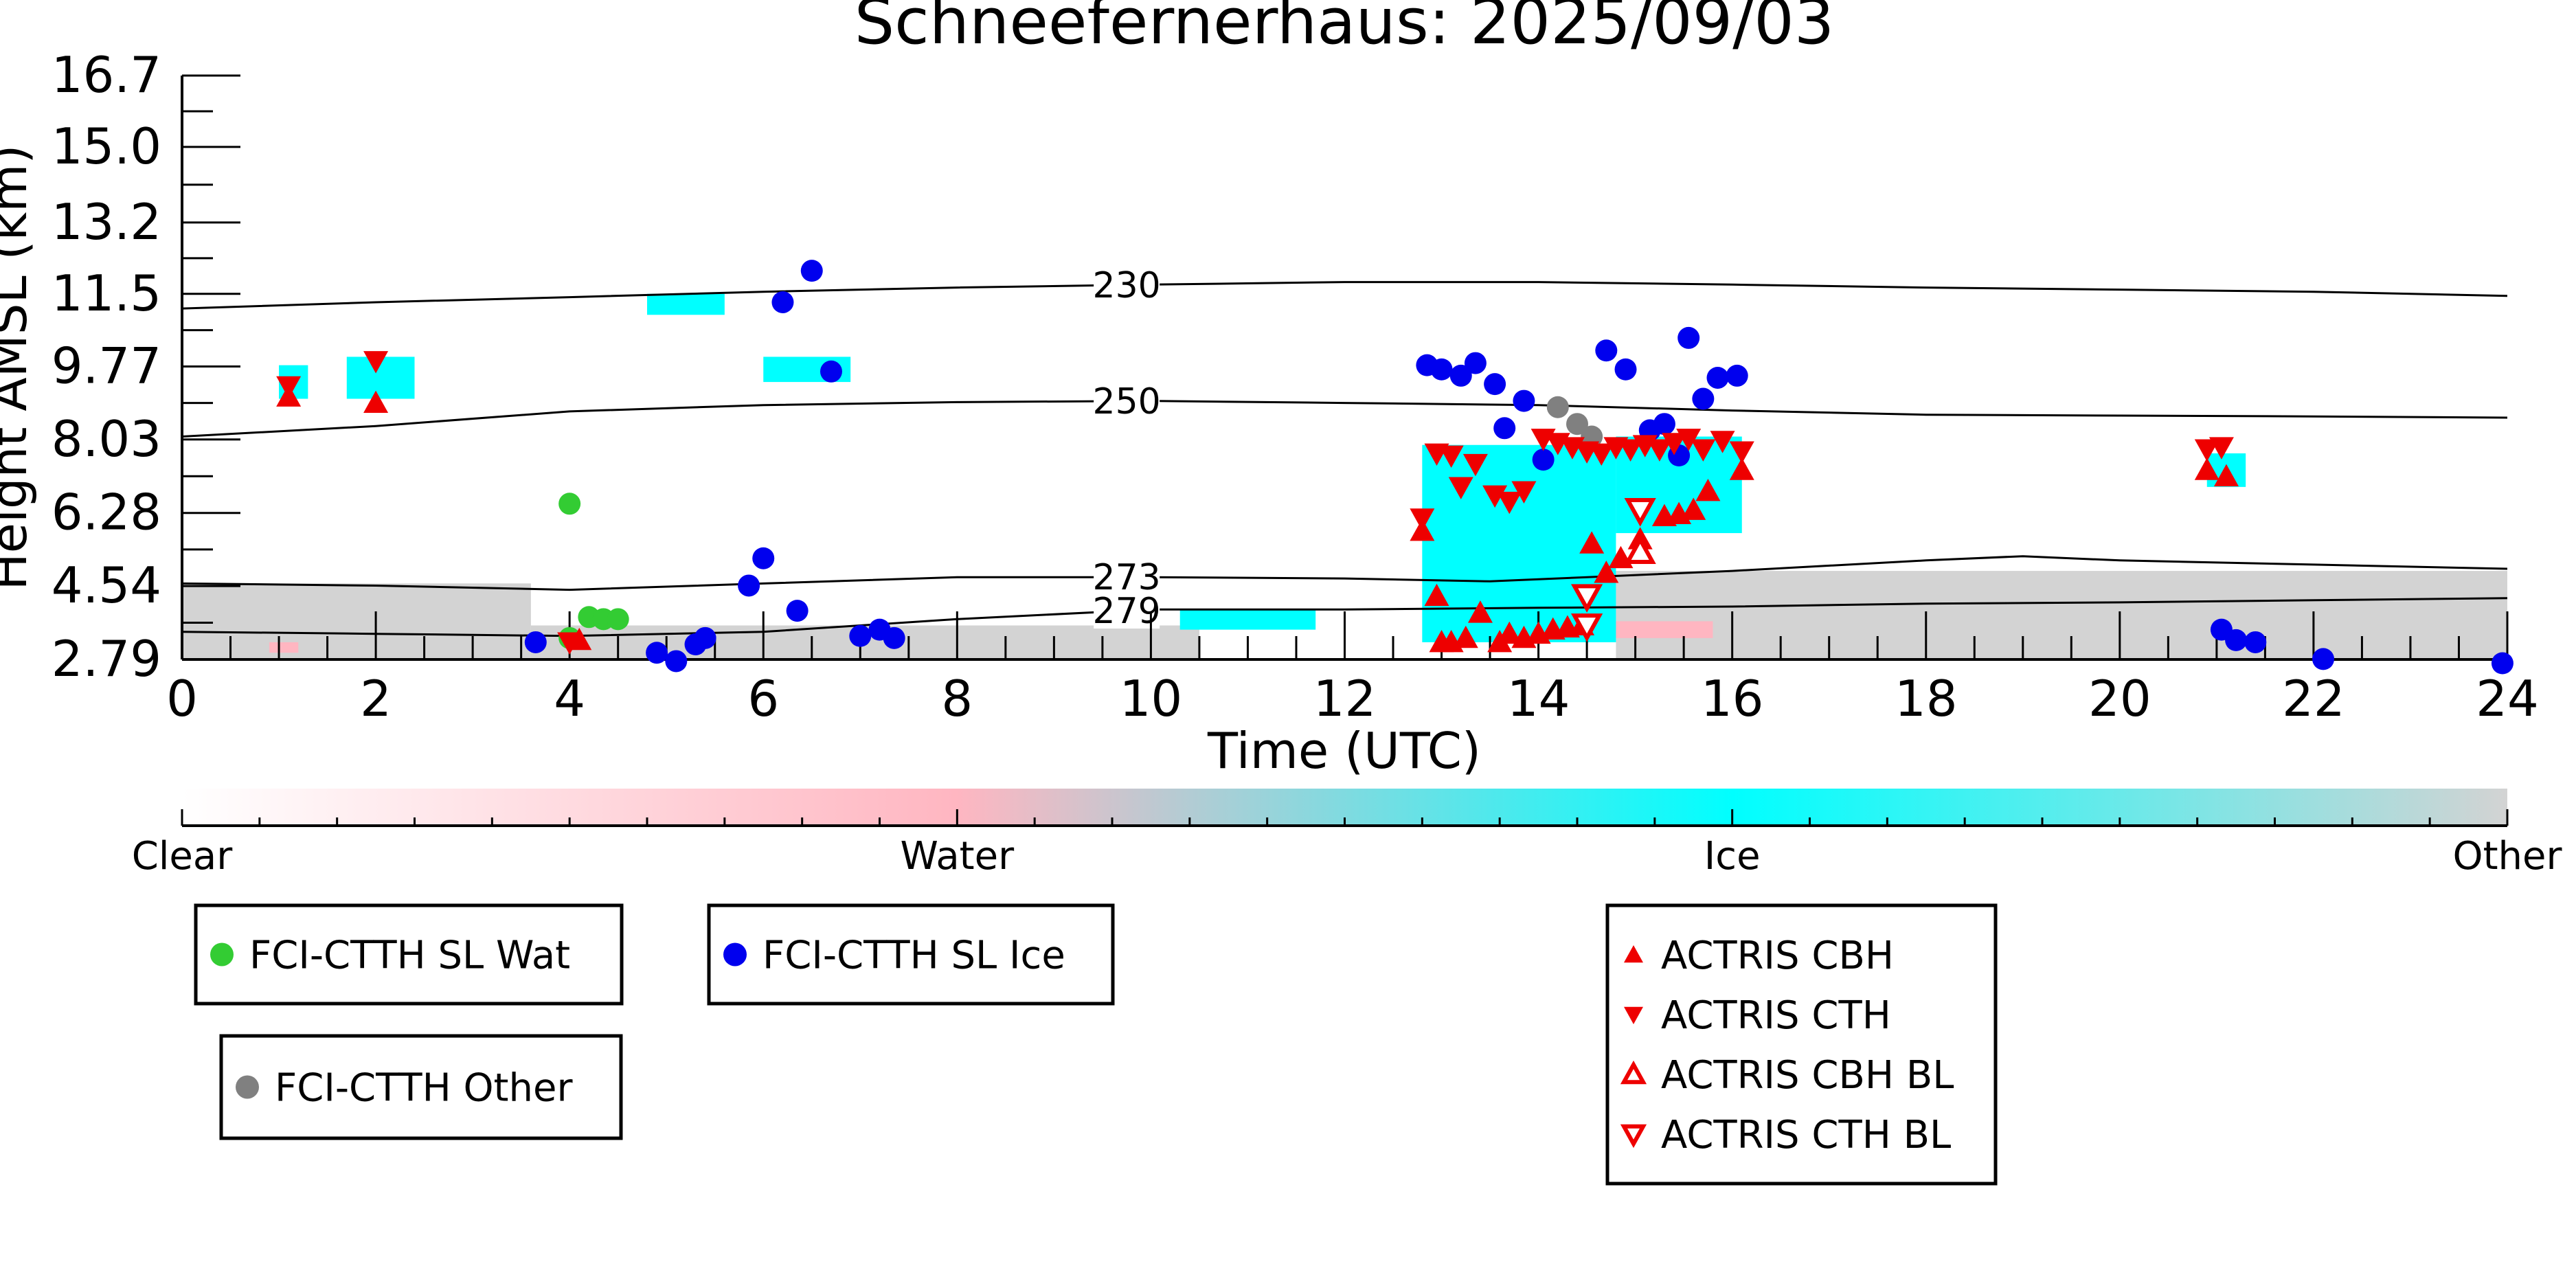 The width and height of the screenshot is (2576, 1288). What do you see at coordinates (1806, 1135) in the screenshot?
I see `legend-label: ACTRIS CTH BL` at bounding box center [1806, 1135].